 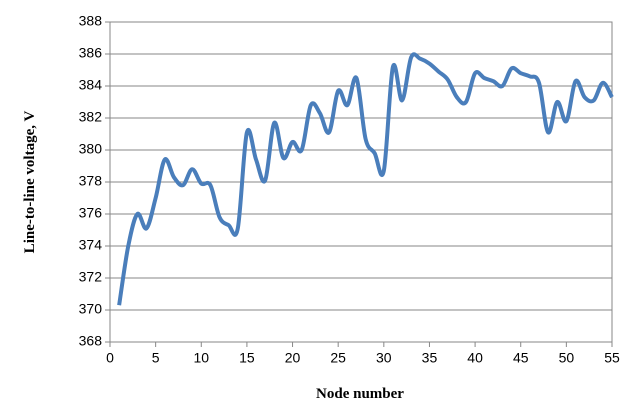 I want to click on y-tick-label: 384, so click(x=91, y=85).